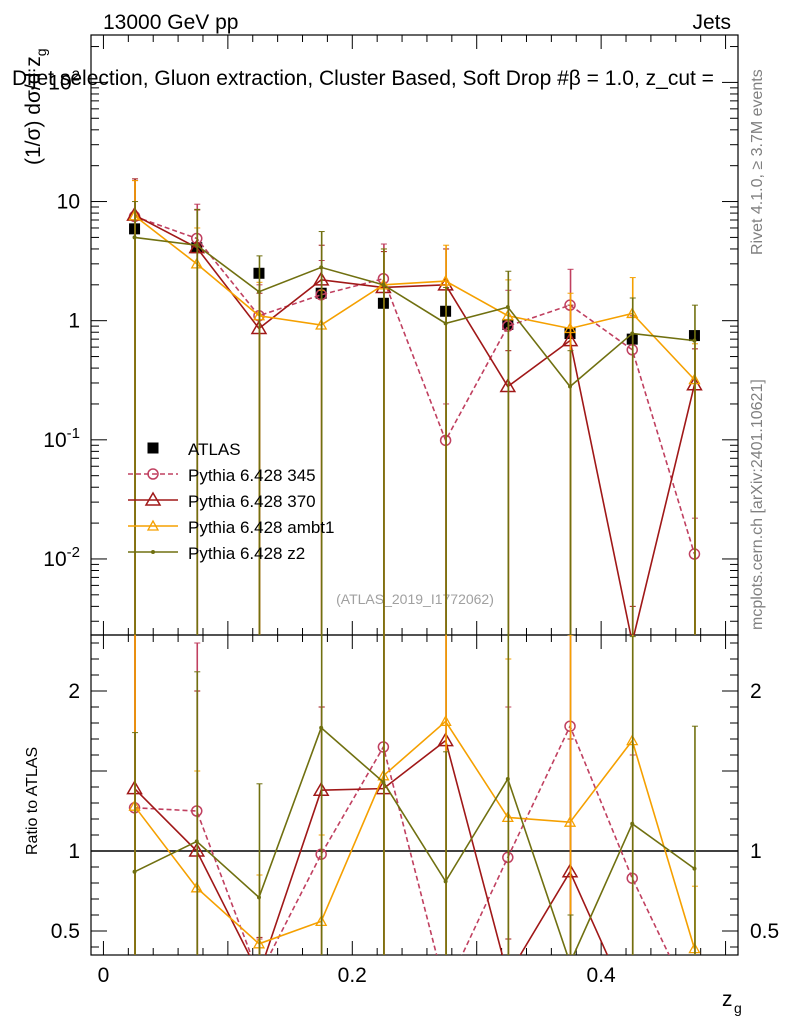  What do you see at coordinates (68, 202) in the screenshot?
I see `y-tick-label: 10` at bounding box center [68, 202].